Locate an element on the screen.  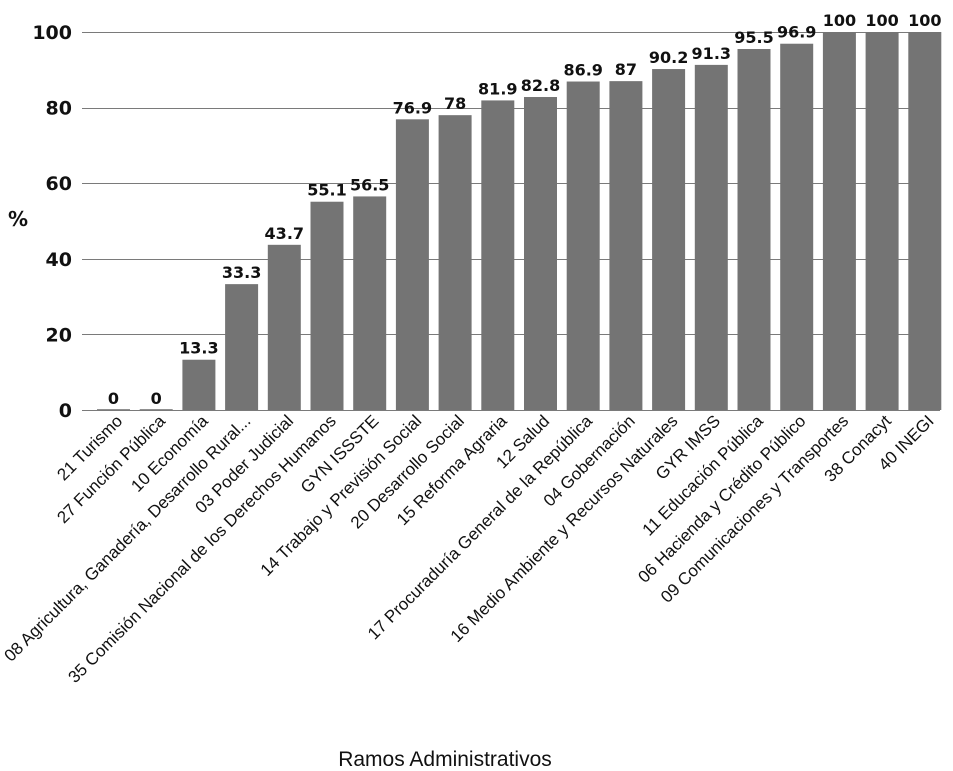
y-tick-label: 40 is located at coordinates (59, 260).